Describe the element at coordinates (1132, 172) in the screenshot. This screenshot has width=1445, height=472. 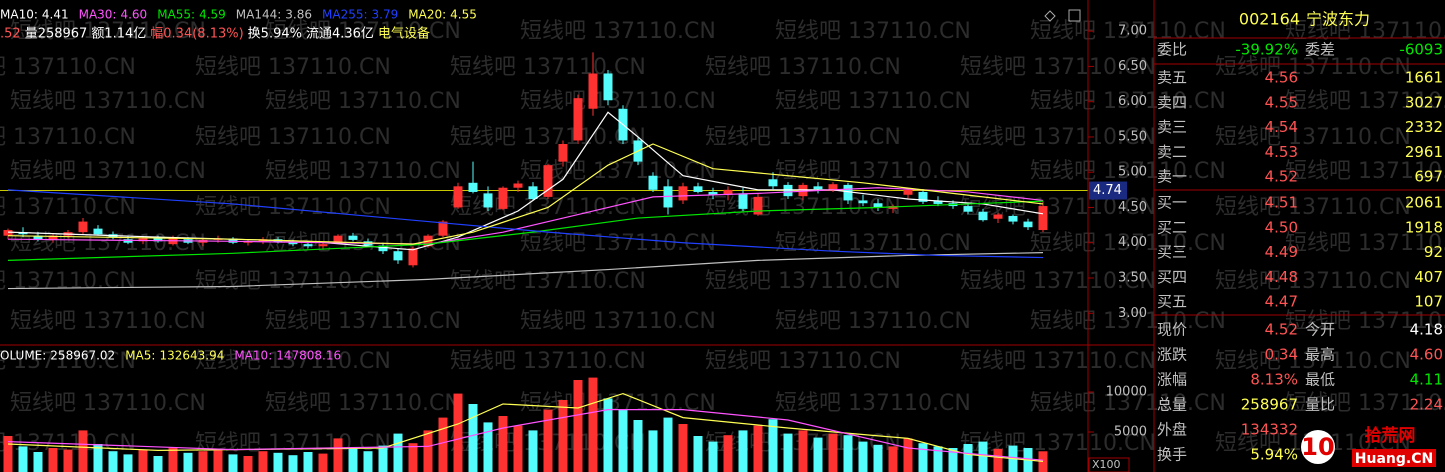
I see `y-tick-label: 5.00` at that location.